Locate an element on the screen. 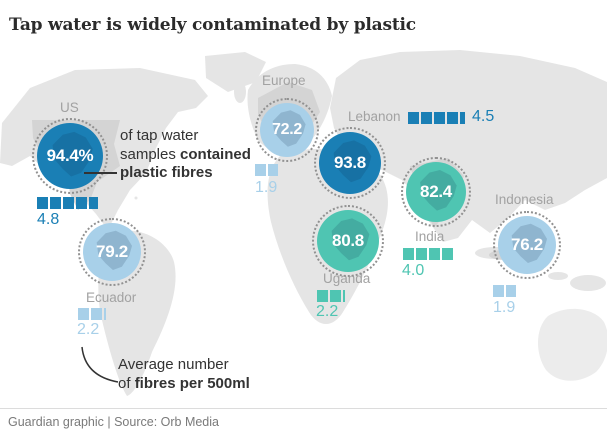 The height and width of the screenshot is (438, 607). fibre-squares-indonesia is located at coordinates (504, 291).